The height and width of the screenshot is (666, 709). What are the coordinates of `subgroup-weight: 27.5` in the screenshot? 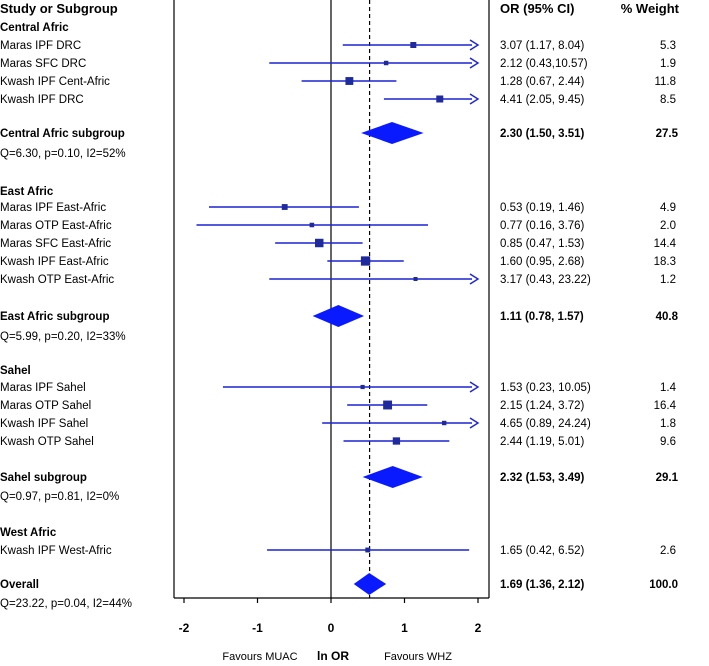 It's located at (667, 134).